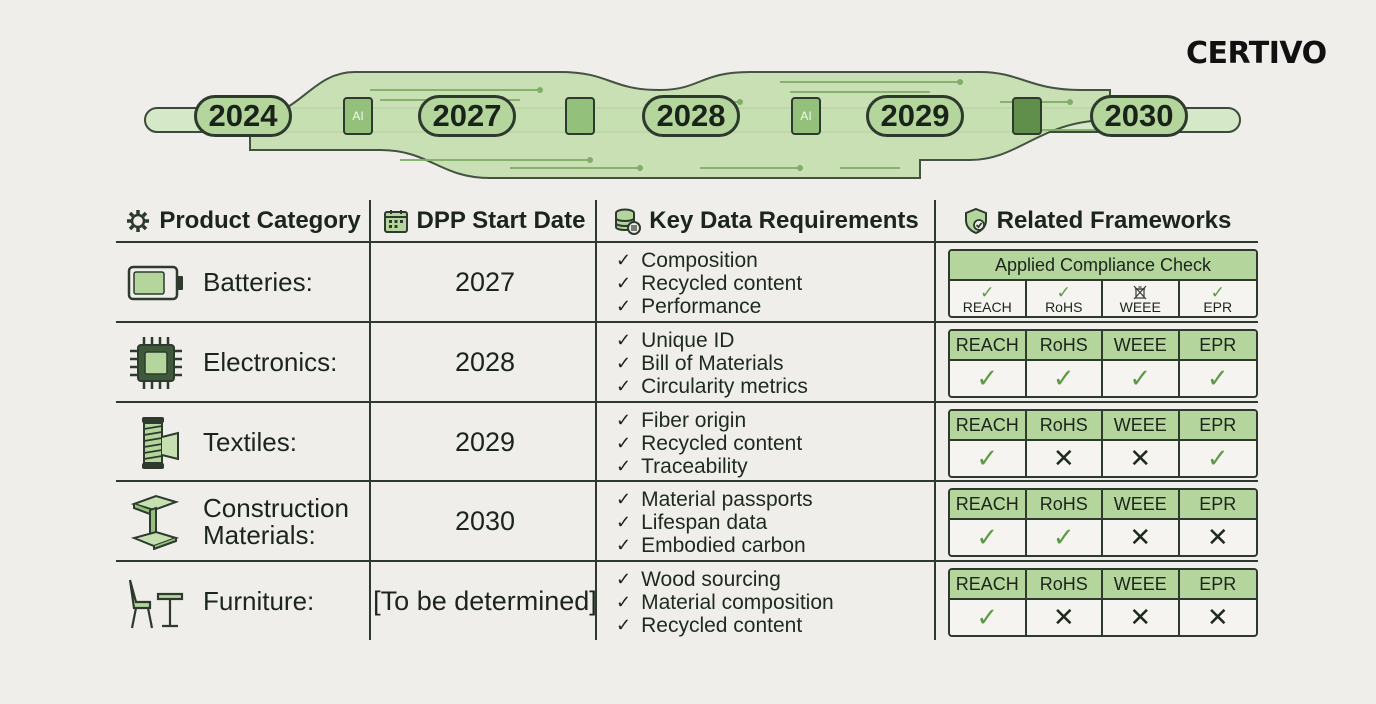  What do you see at coordinates (1064, 306) in the screenshot?
I see `framework-label: RoHS` at bounding box center [1064, 306].